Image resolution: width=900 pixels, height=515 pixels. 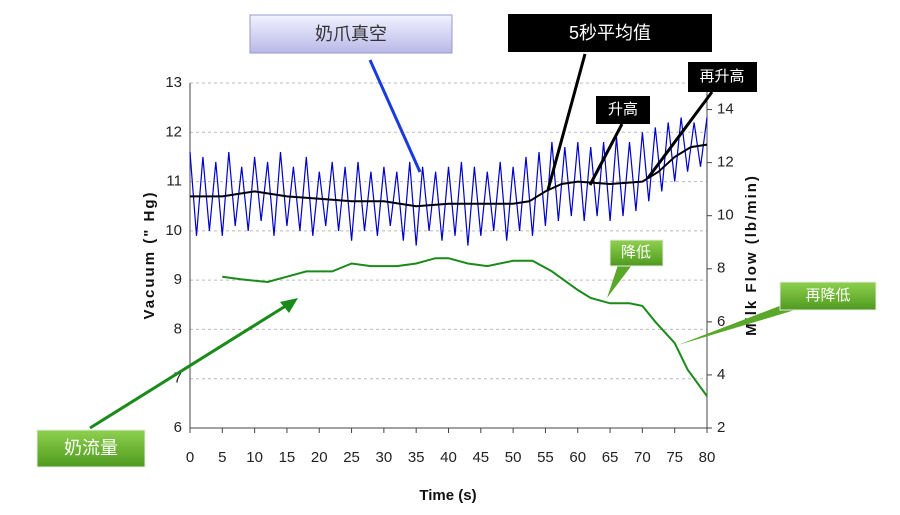 I want to click on y2-axis-title: Milk Flow (lb/min), so click(x=751, y=255).